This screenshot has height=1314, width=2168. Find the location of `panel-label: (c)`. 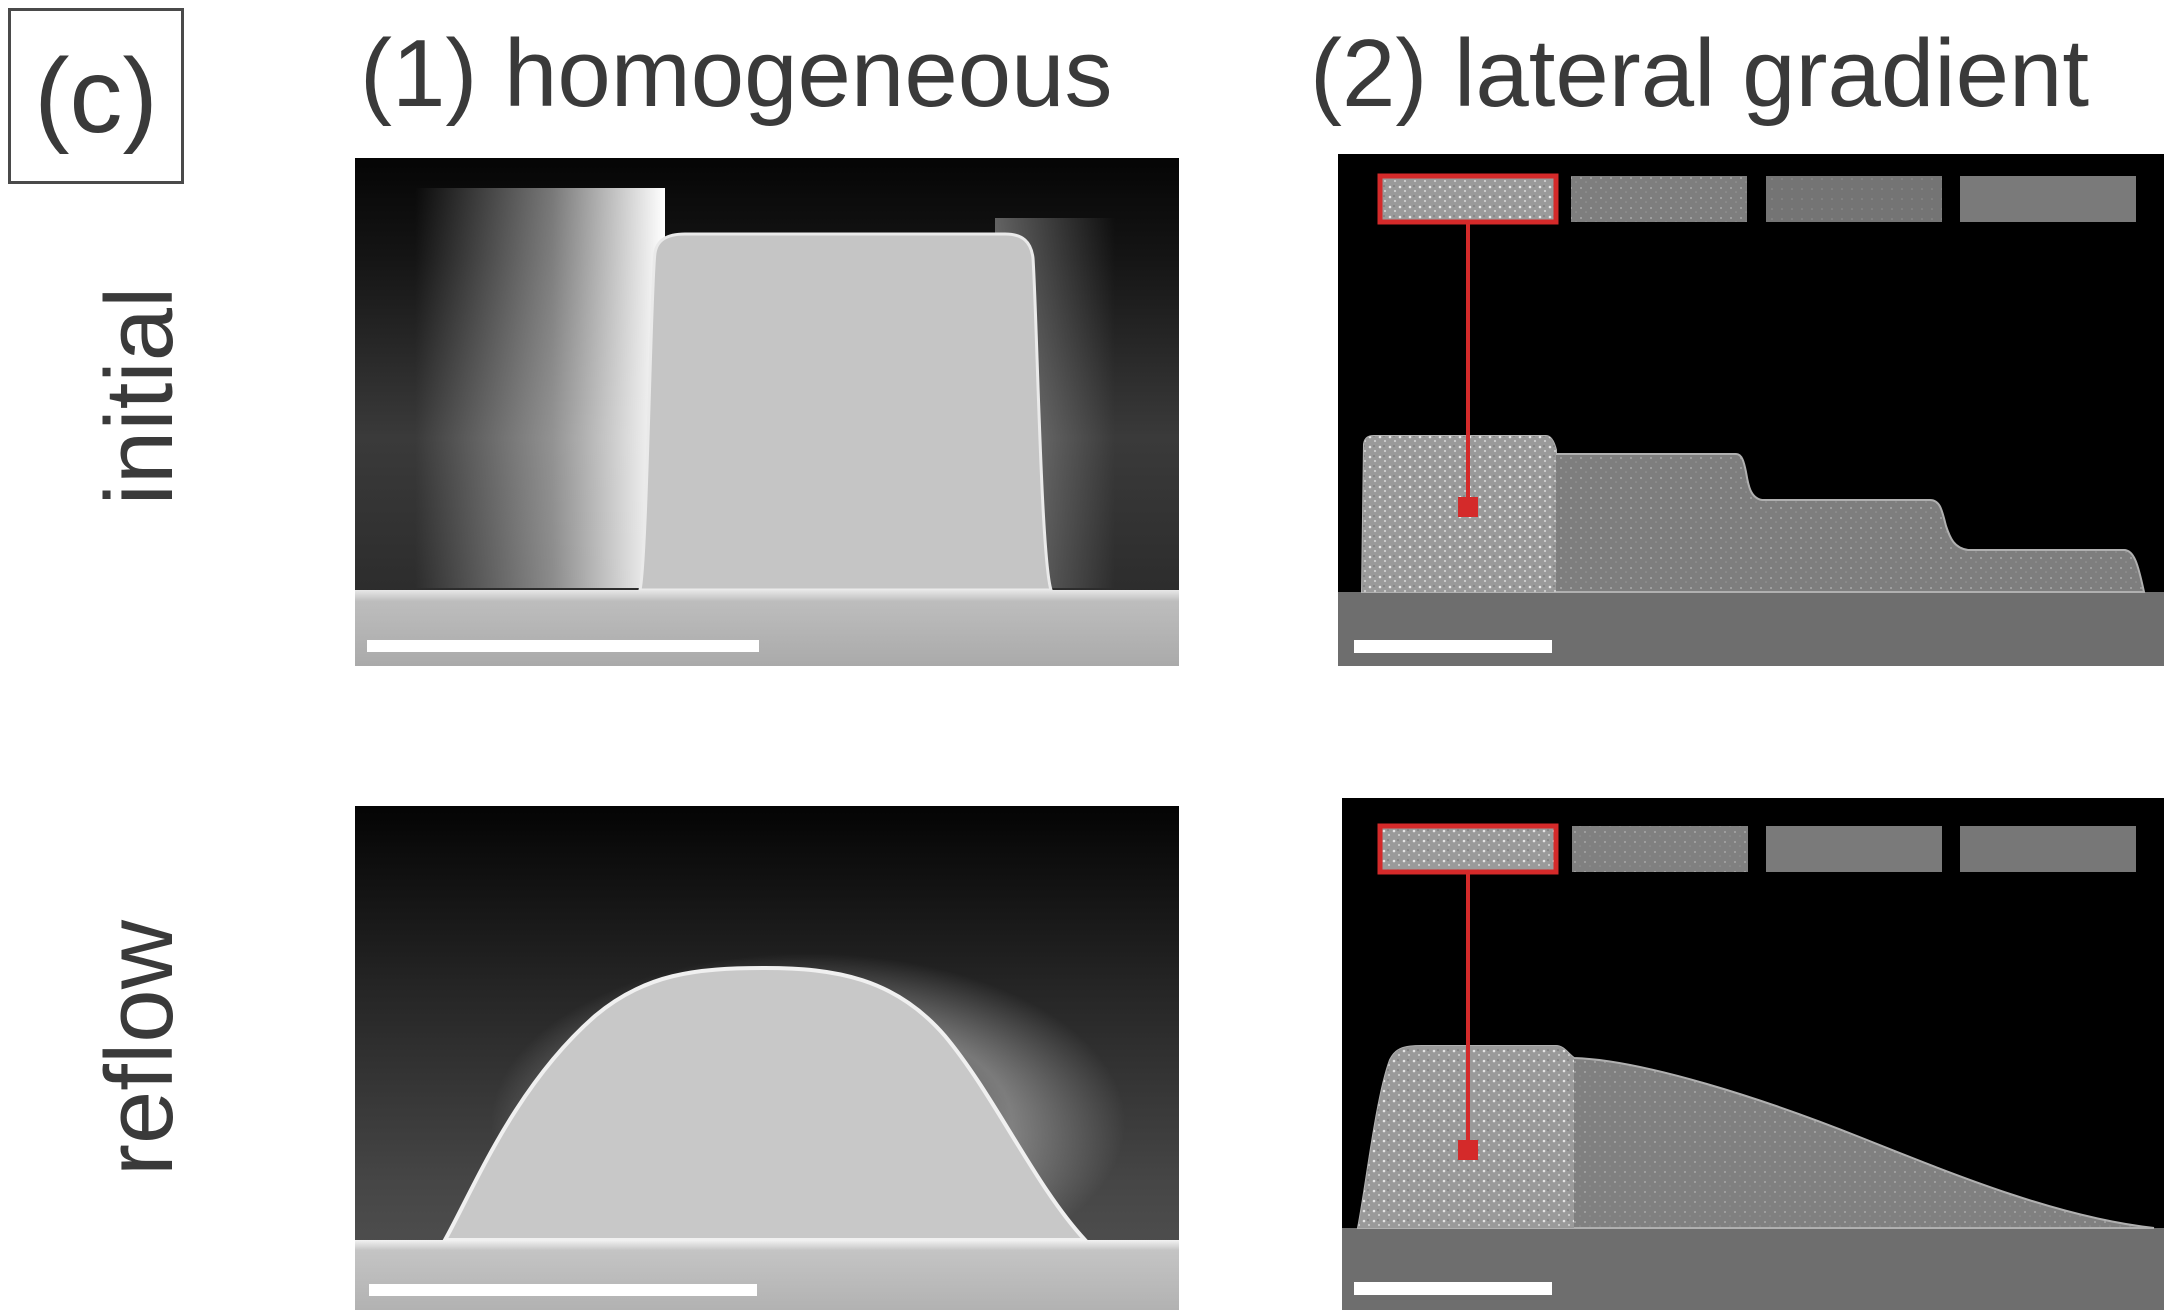

panel-label: (c) is located at coordinates (96, 96).